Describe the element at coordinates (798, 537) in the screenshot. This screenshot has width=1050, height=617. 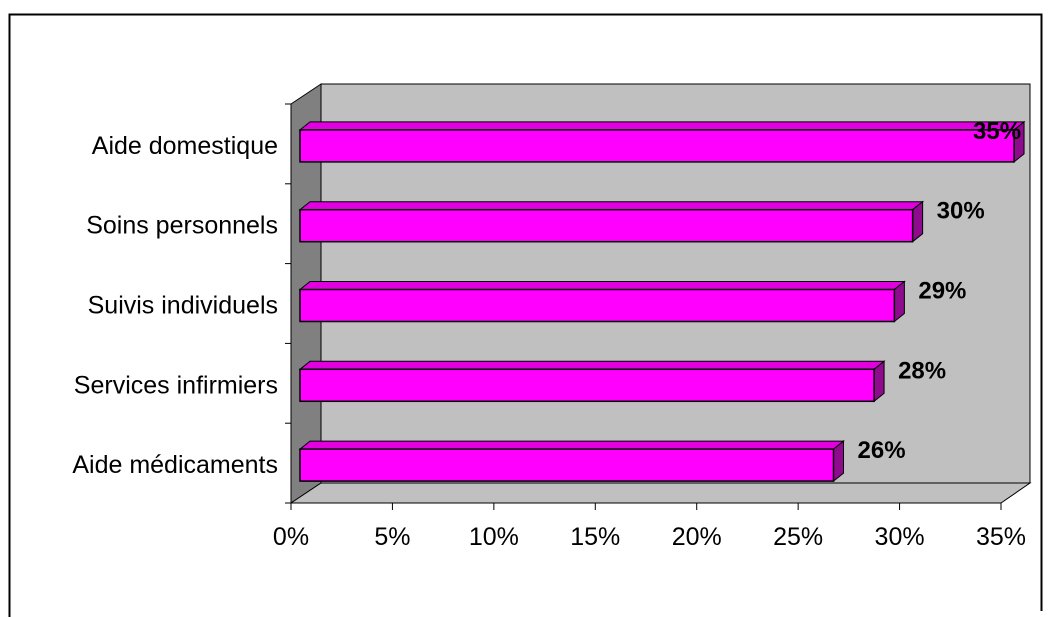
I see `x-tick-label: 25%` at that location.